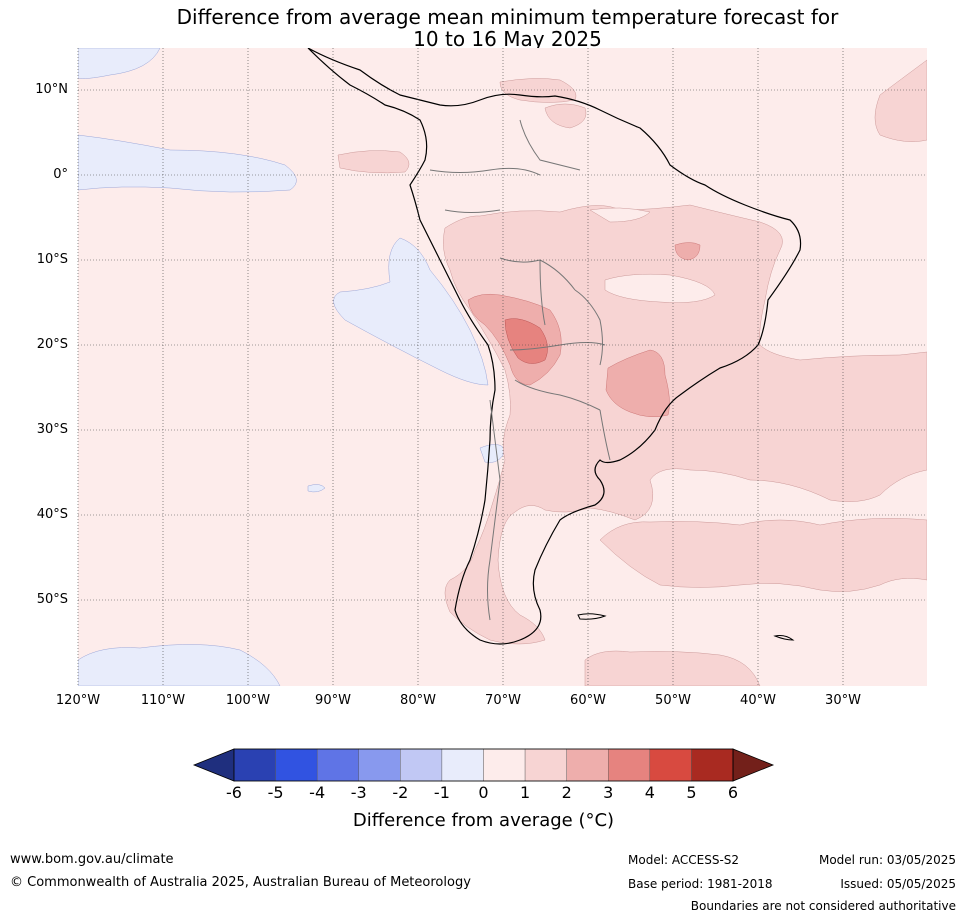 The height and width of the screenshot is (919, 965). Describe the element at coordinates (275, 792) in the screenshot. I see `colorbar-tick-label: -5` at that location.